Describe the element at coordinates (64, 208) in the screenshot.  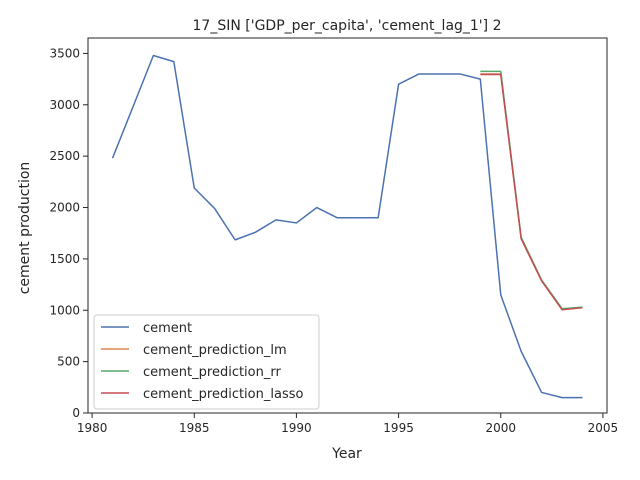
I see `y-tick-label: 2000` at that location.